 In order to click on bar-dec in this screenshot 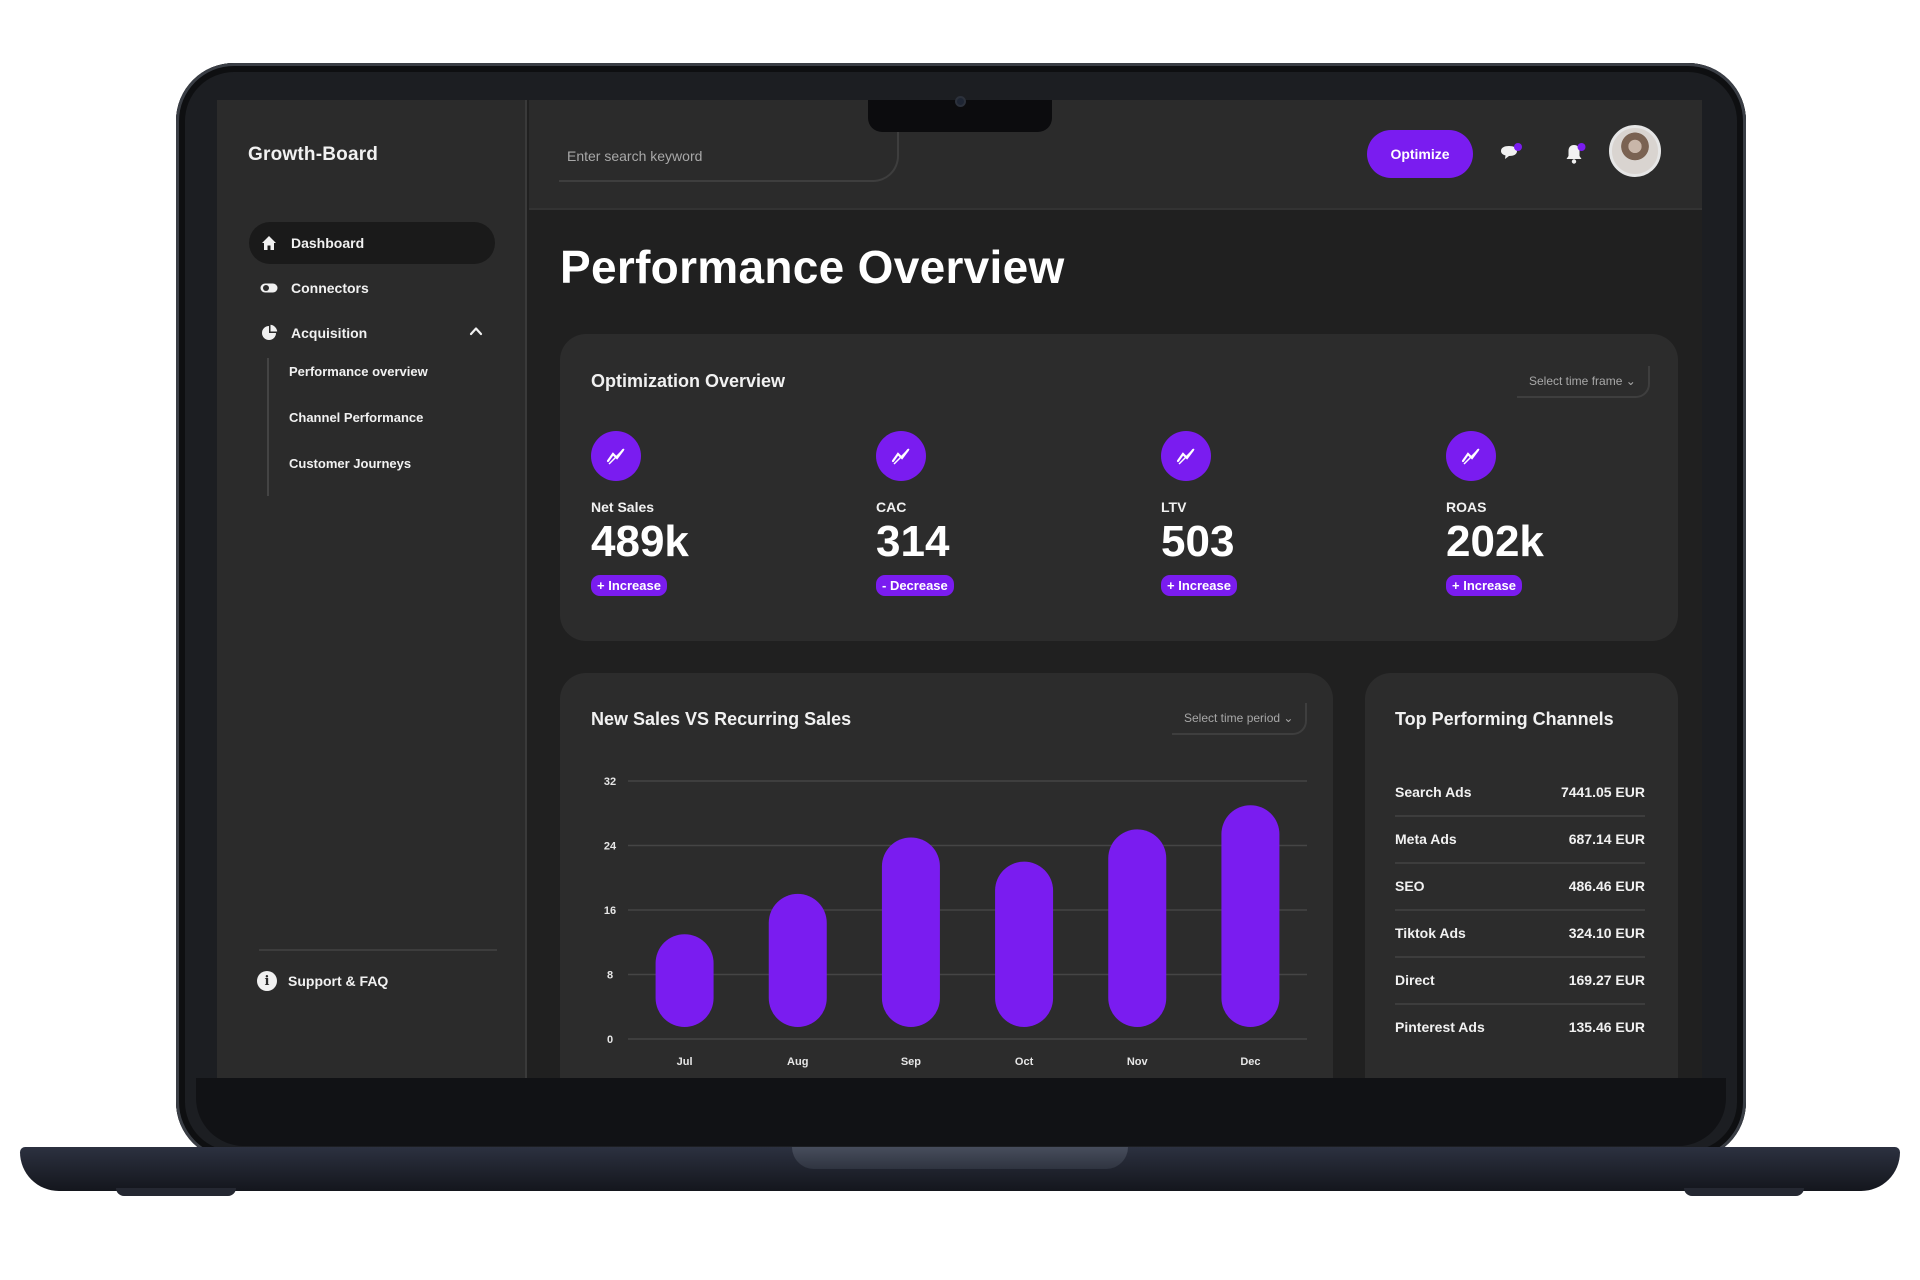, I will do `click(1250, 916)`.